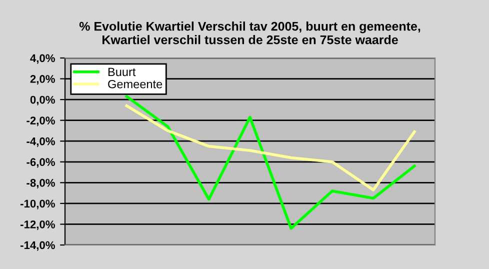  Describe the element at coordinates (40, 183) in the screenshot. I see `y-tick-label: -8,0%` at that location.